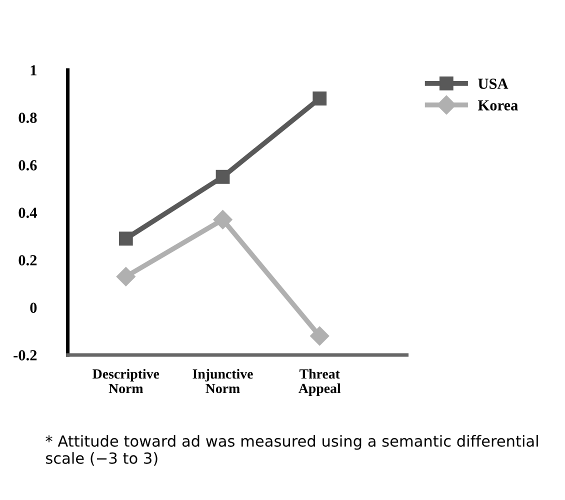  Describe the element at coordinates (319, 382) in the screenshot. I see `x-tick-label: Threat Appeal` at that location.